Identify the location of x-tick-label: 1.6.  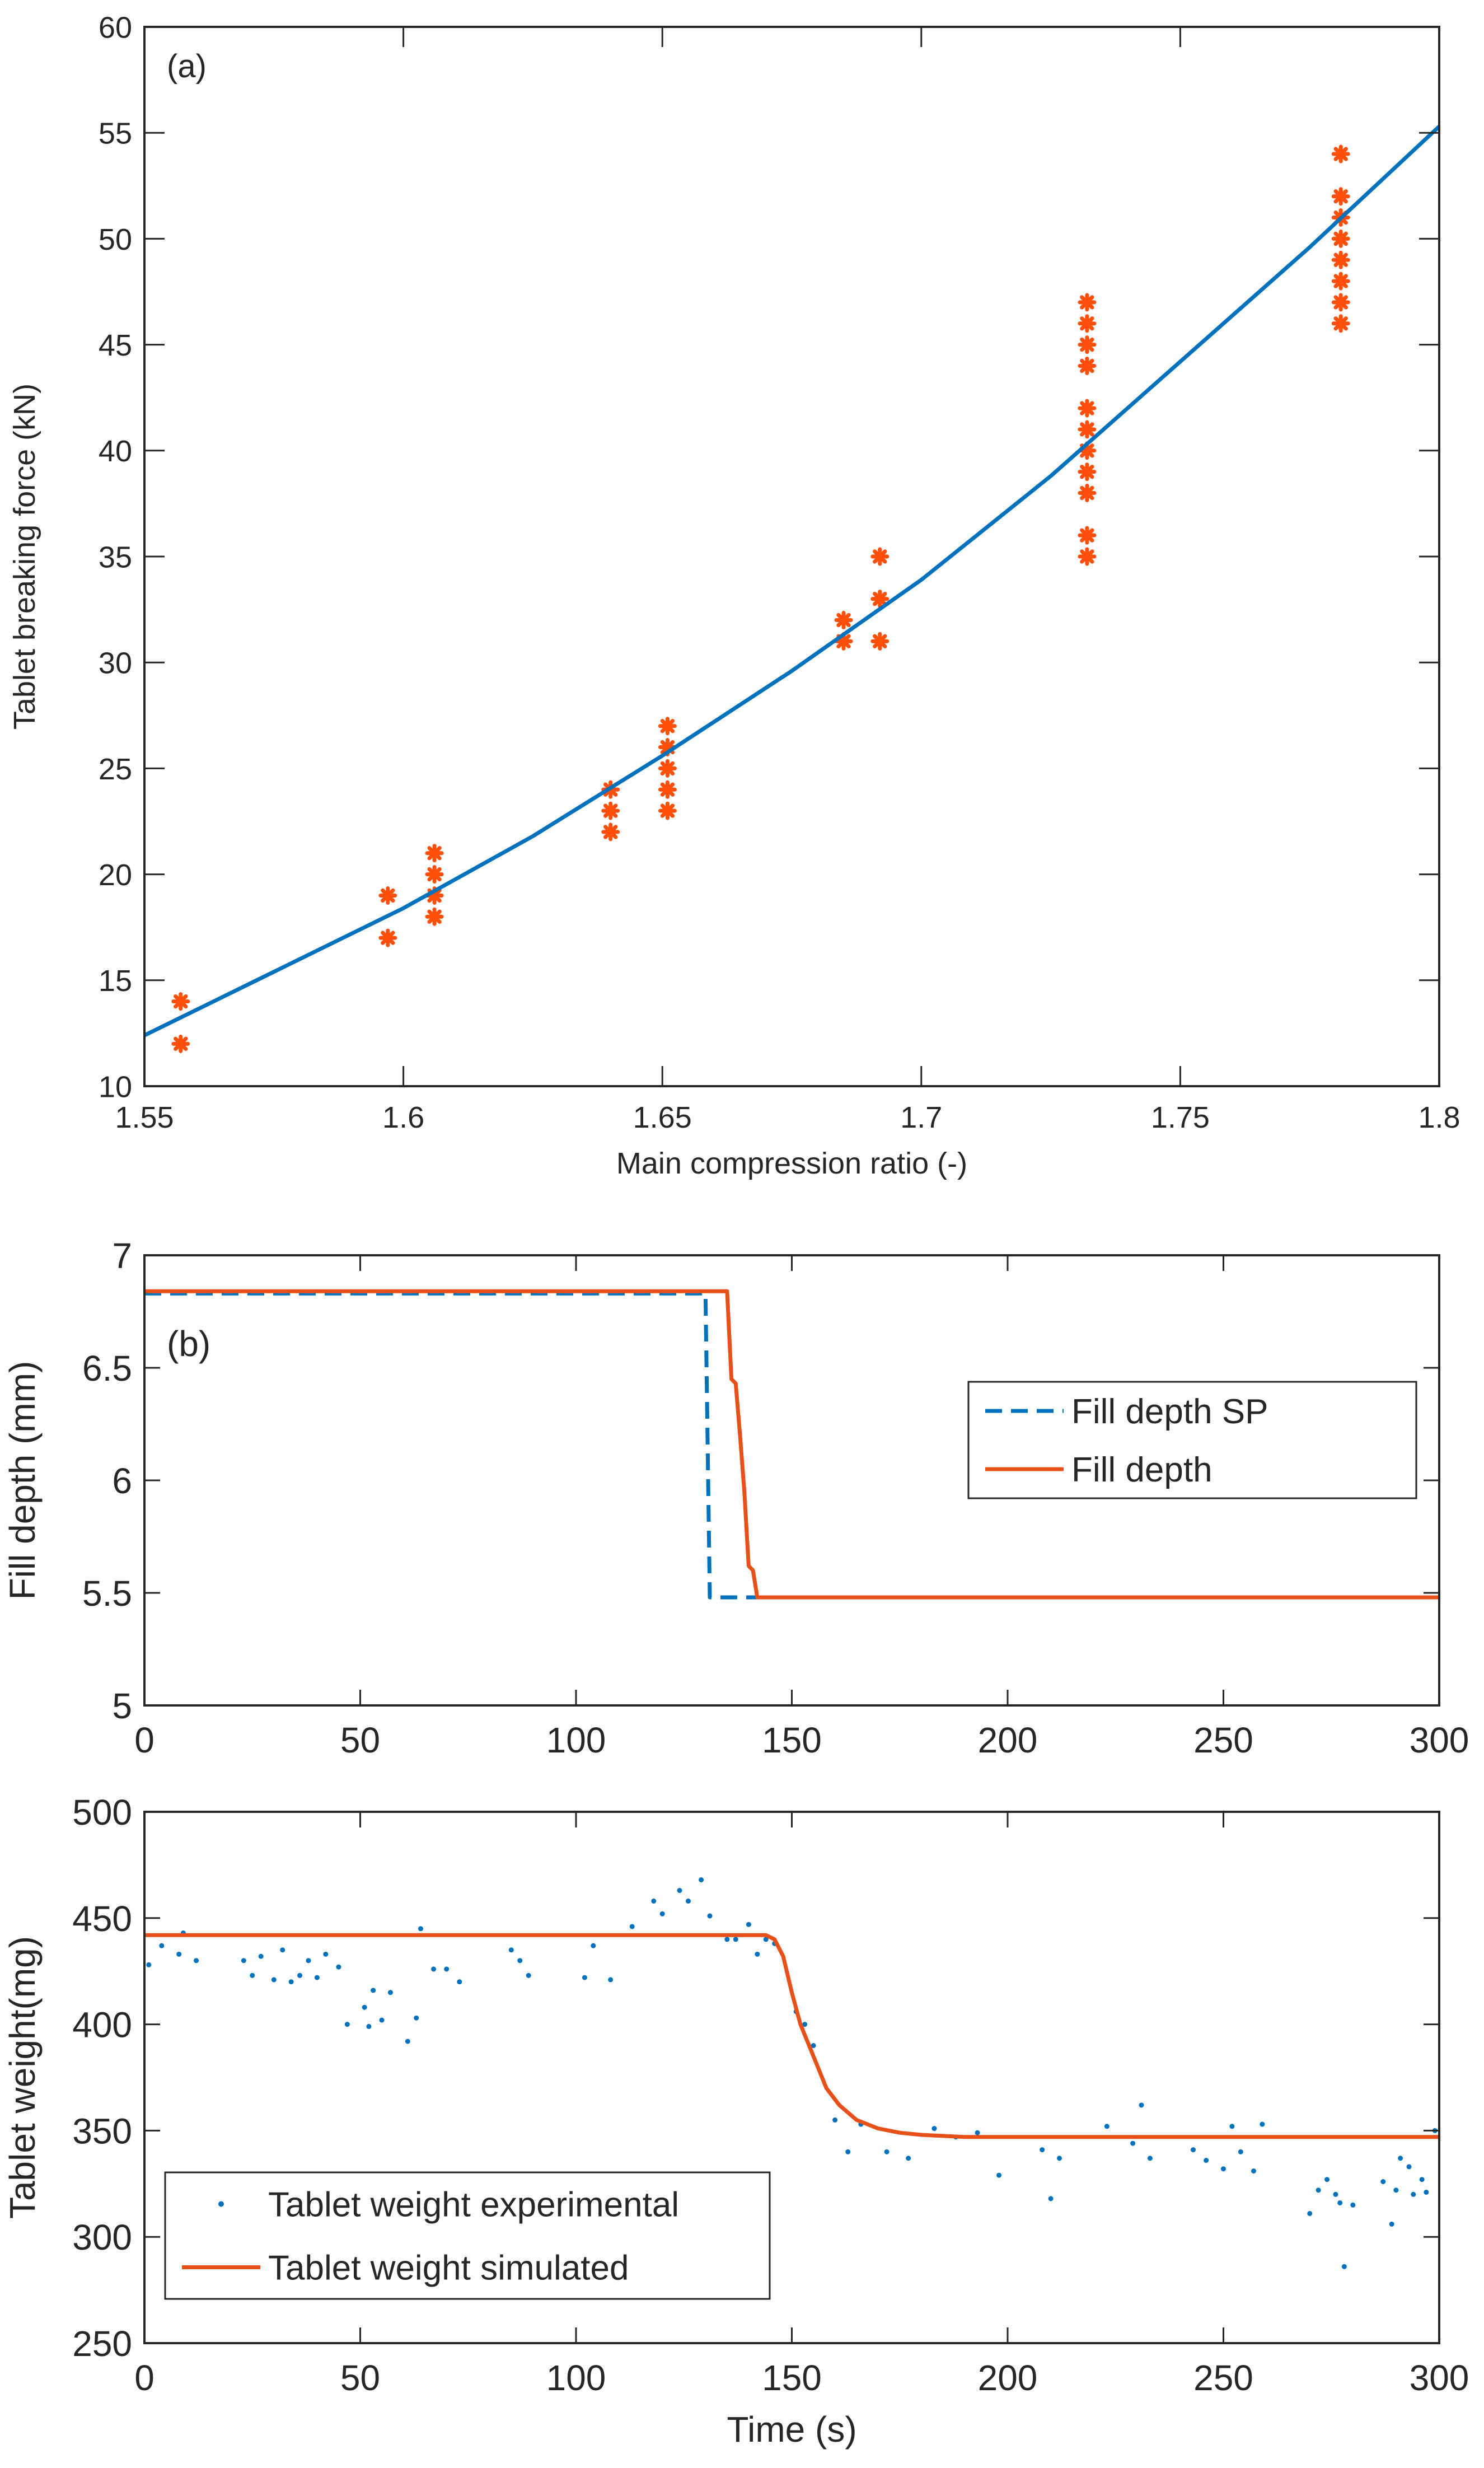
(403, 1117).